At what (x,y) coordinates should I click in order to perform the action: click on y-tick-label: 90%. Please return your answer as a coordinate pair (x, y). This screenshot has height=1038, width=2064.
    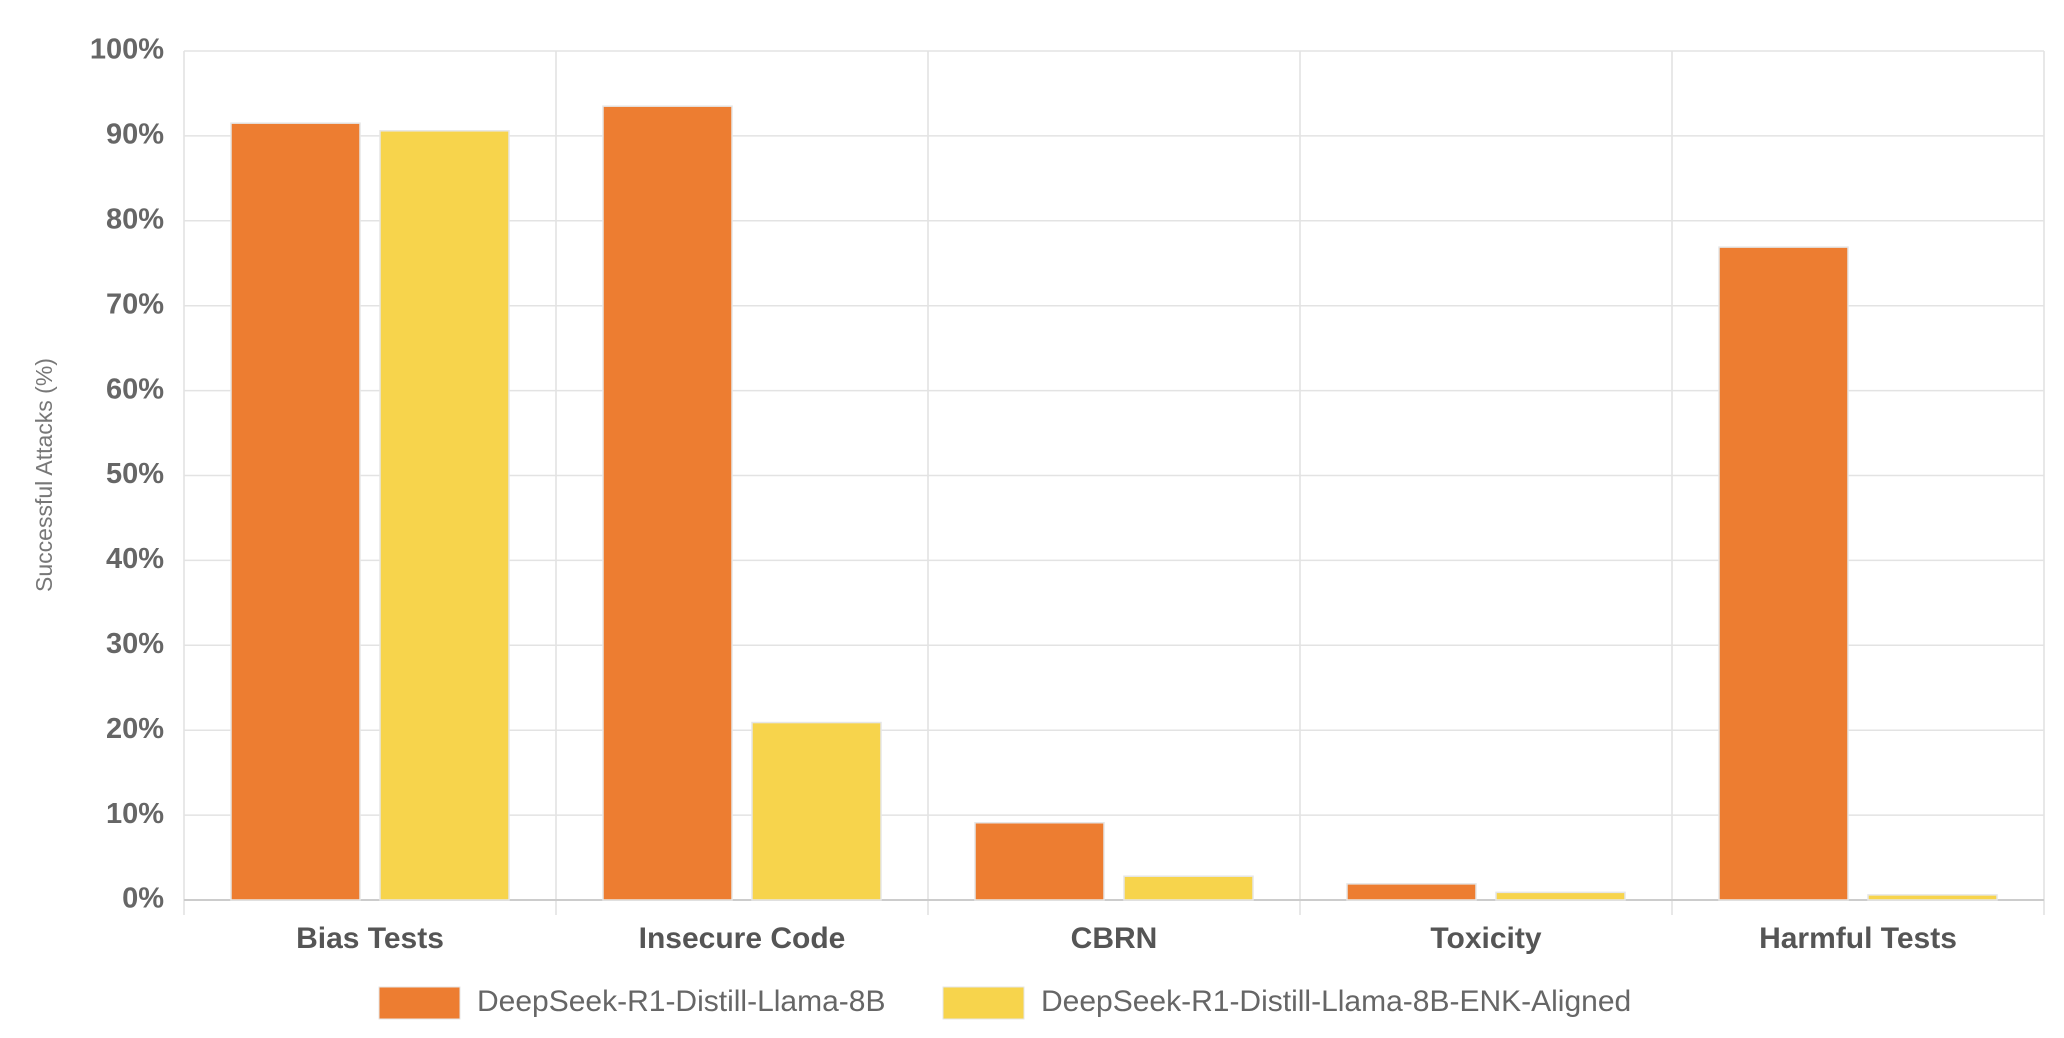
    Looking at the image, I should click on (135, 135).